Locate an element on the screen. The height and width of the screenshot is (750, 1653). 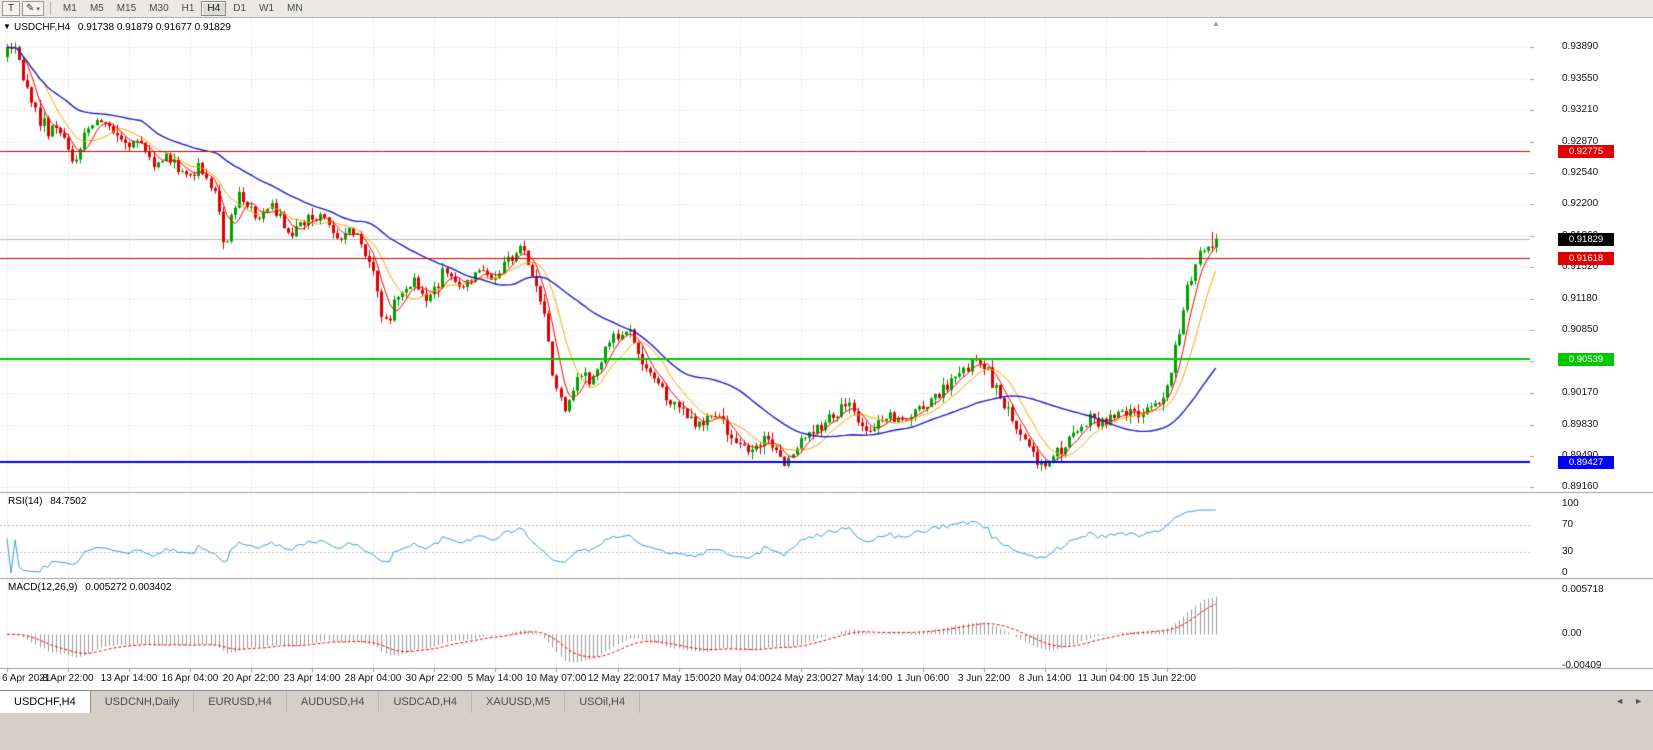
text-tool-label: T is located at coordinates (11, 8).